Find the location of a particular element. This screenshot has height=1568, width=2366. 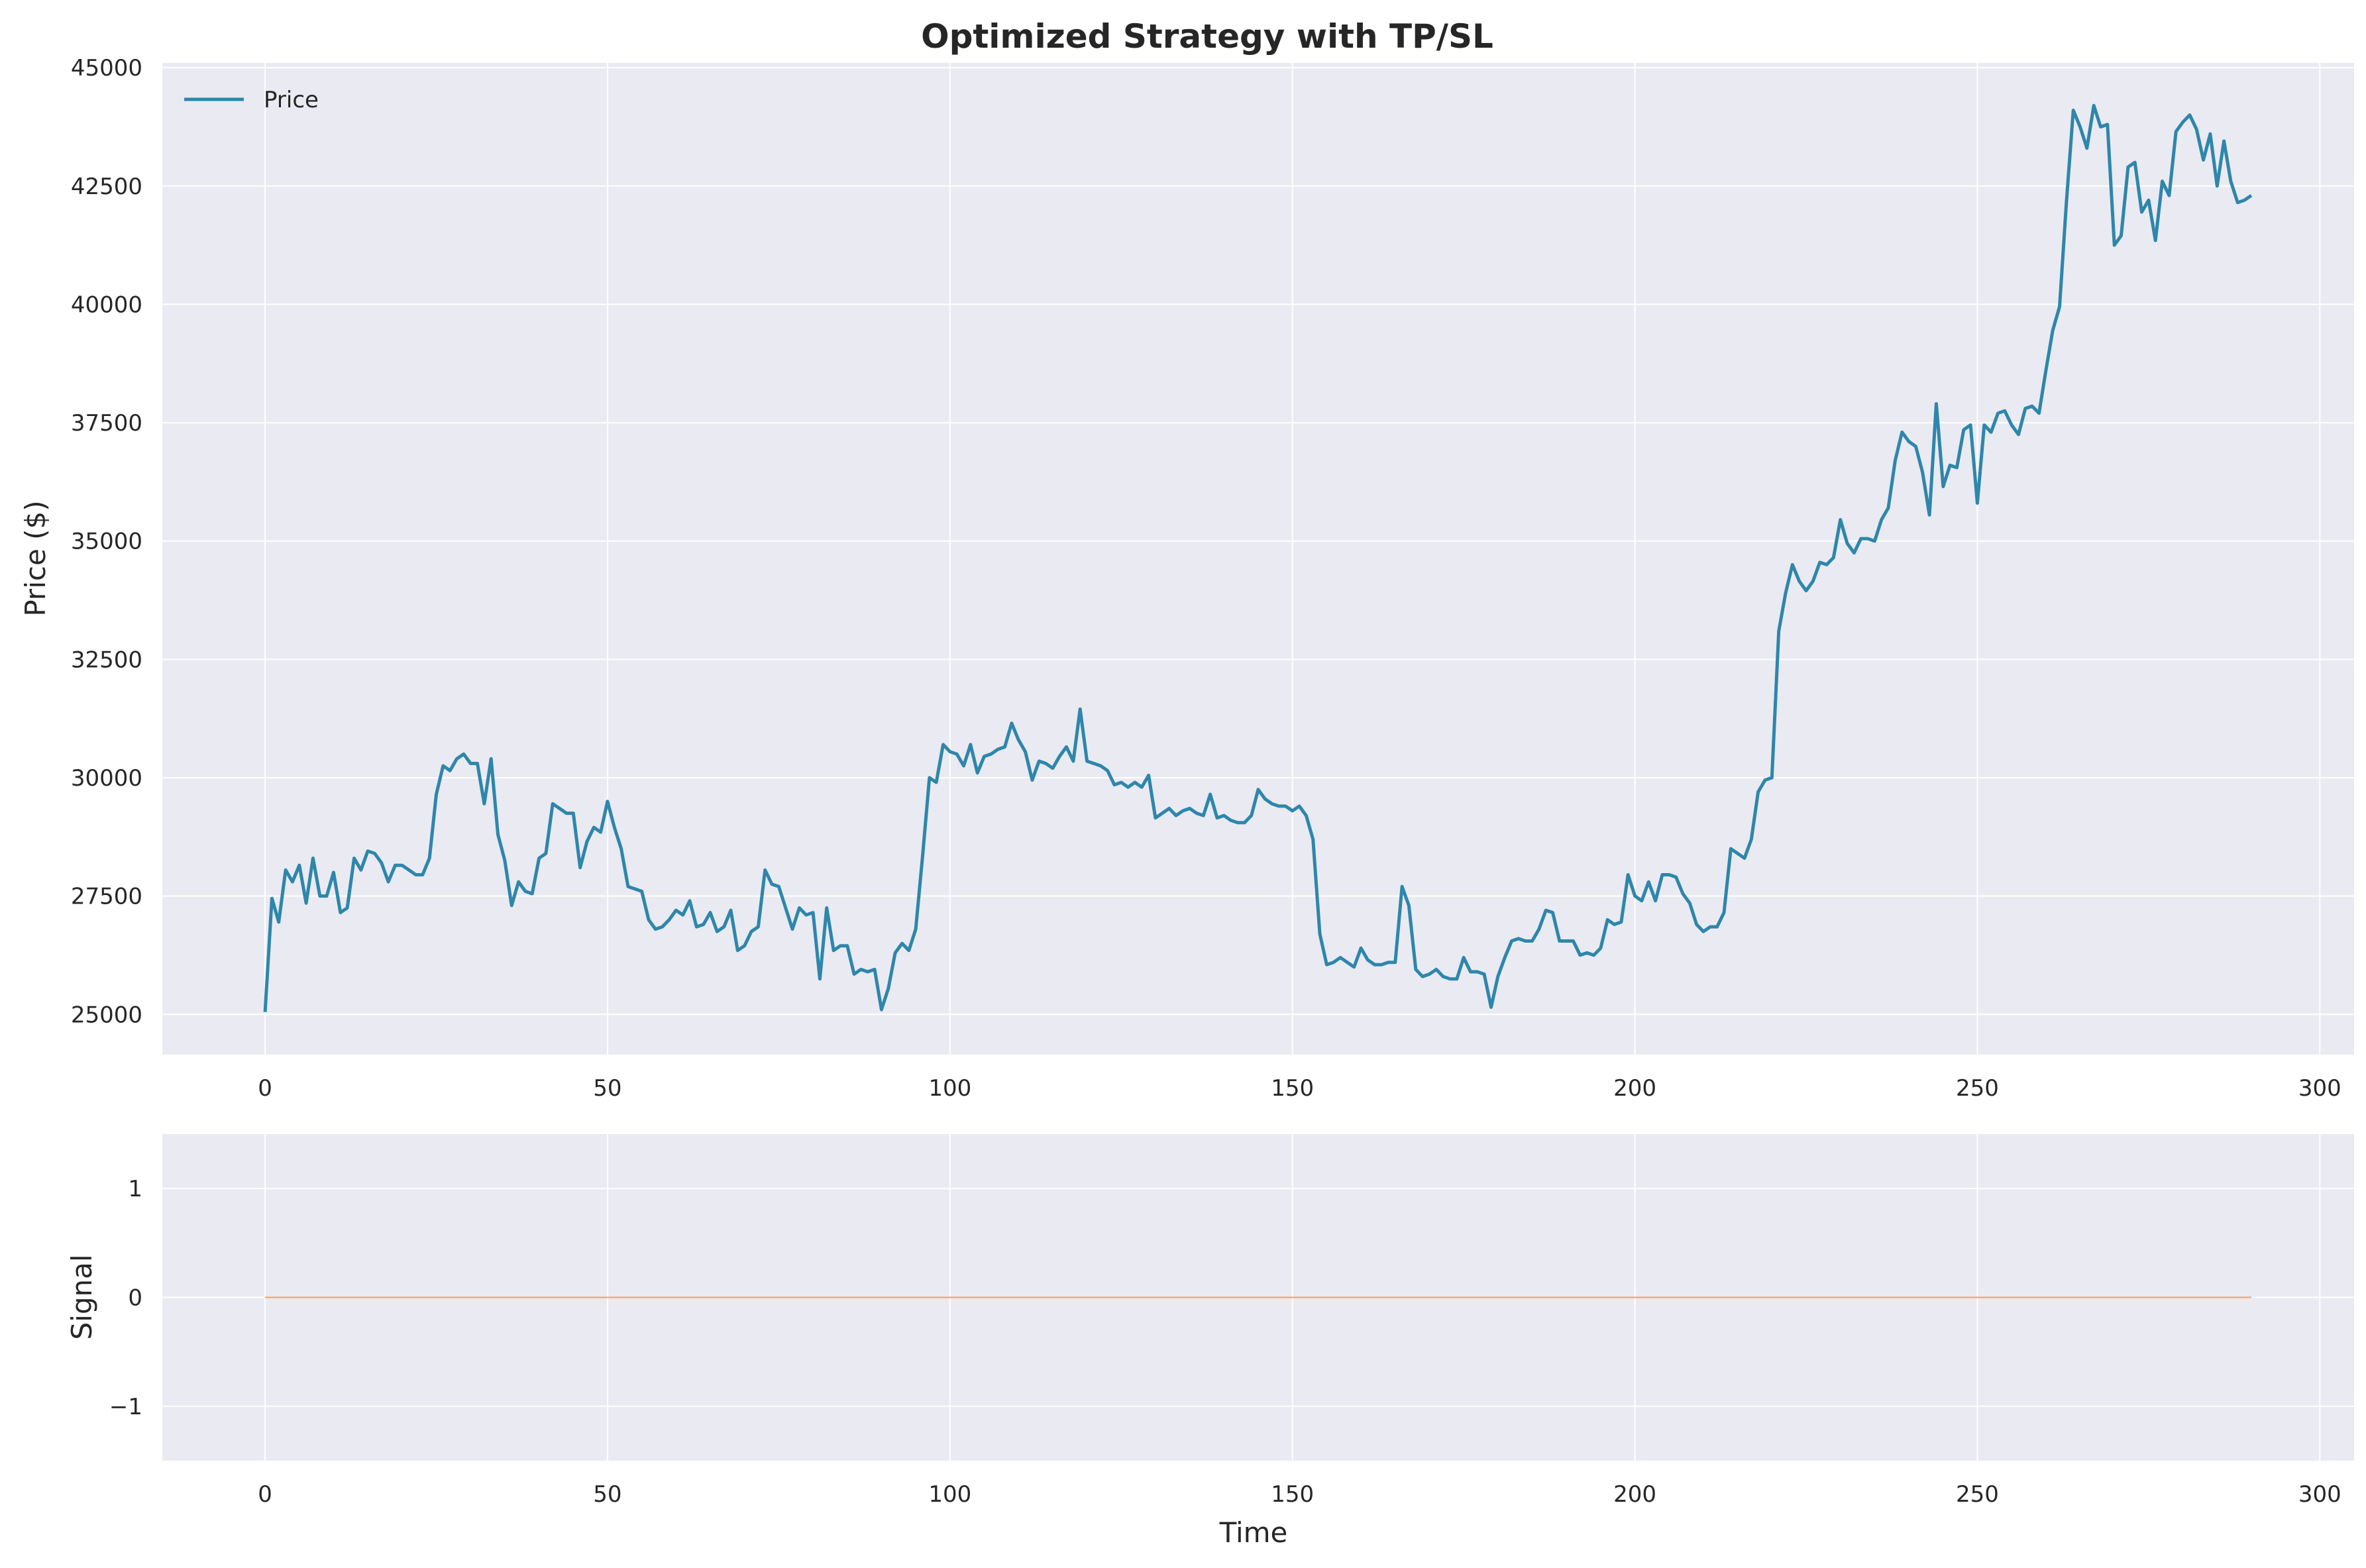

signal-x-tick-label: 300 is located at coordinates (2319, 1494).